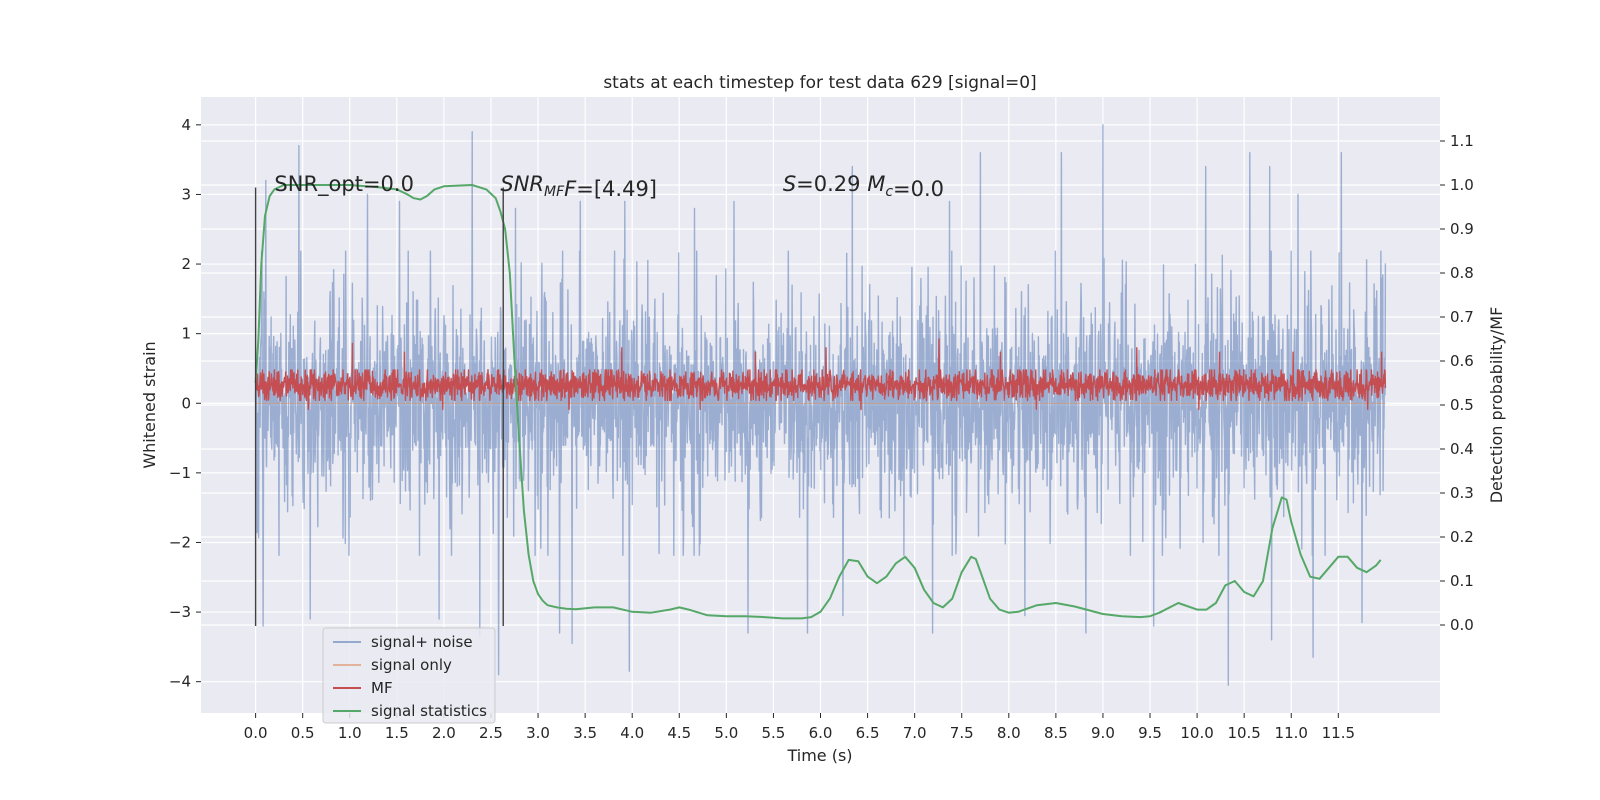 This screenshot has width=1600, height=800. Describe the element at coordinates (1462, 185) in the screenshot. I see `y-right-tick-label: 1.0` at that location.